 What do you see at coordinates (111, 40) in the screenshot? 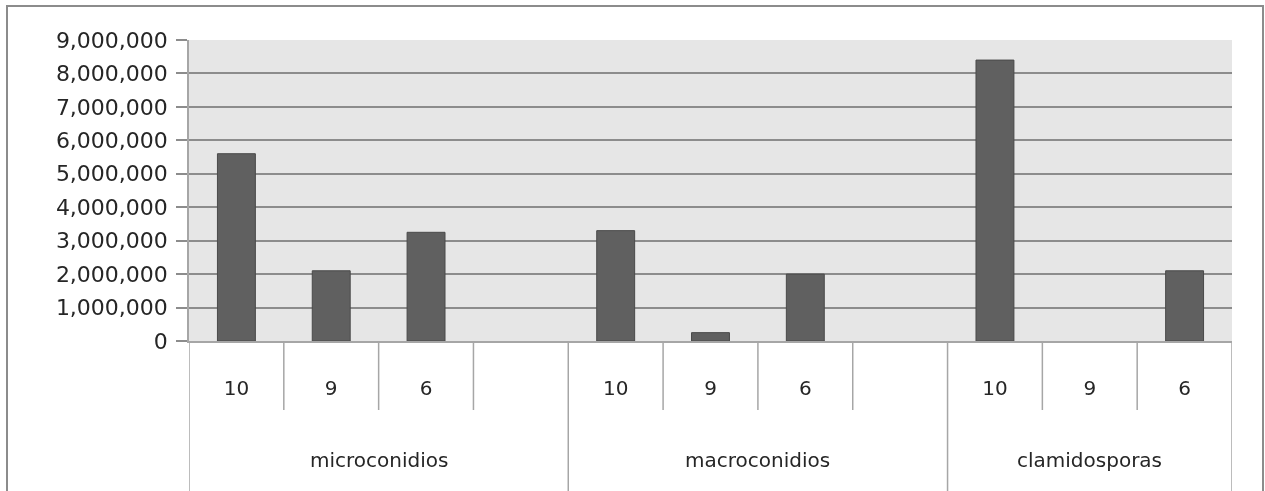
I see `y-tick-label: 9,000,000` at bounding box center [111, 40].